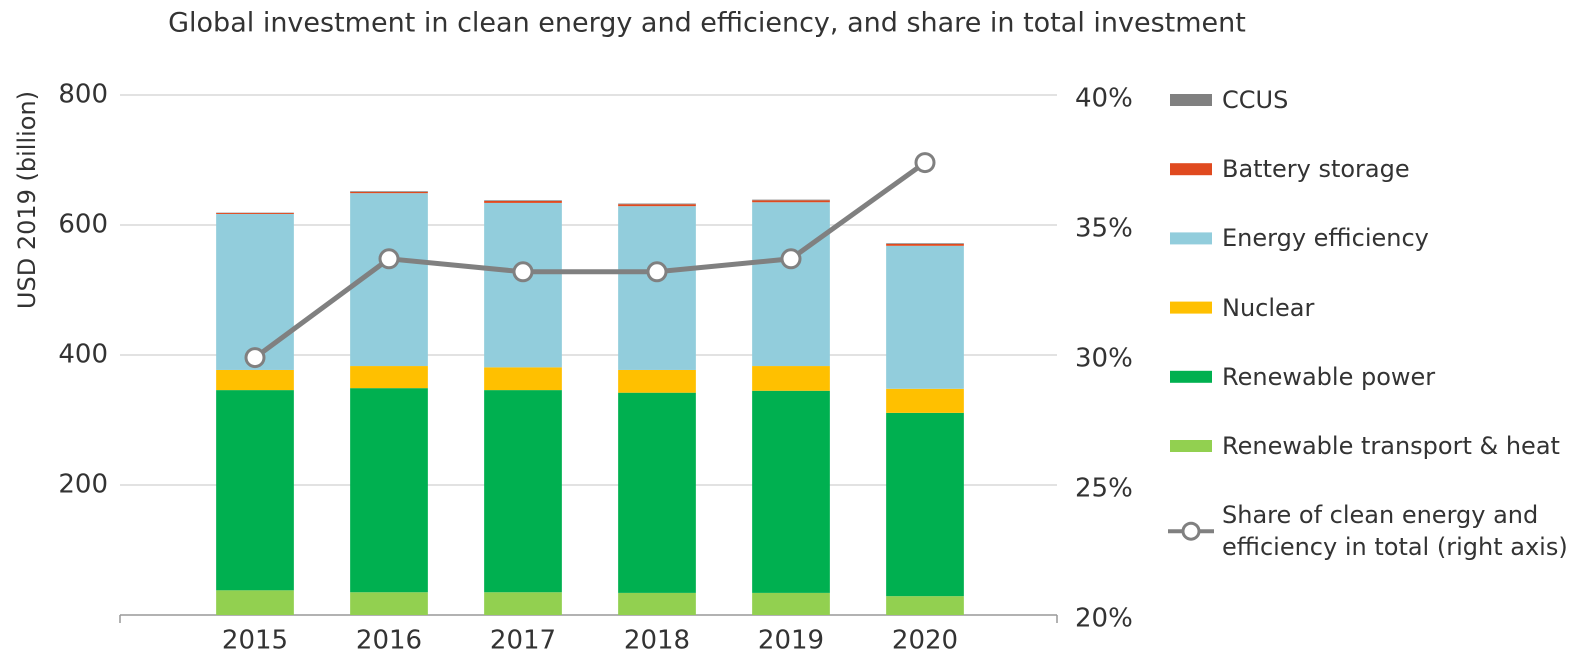 This screenshot has height=661, width=1587. Describe the element at coordinates (83, 95) in the screenshot. I see `y-tick-label: 800` at that location.